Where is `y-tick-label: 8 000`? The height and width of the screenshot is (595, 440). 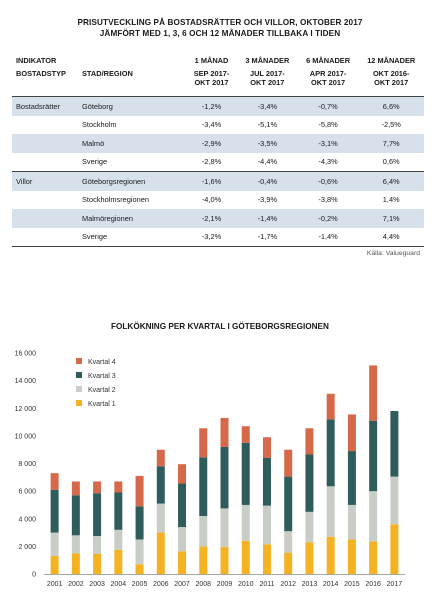
y-tick-label: 8 000 is located at coordinates (27, 464).